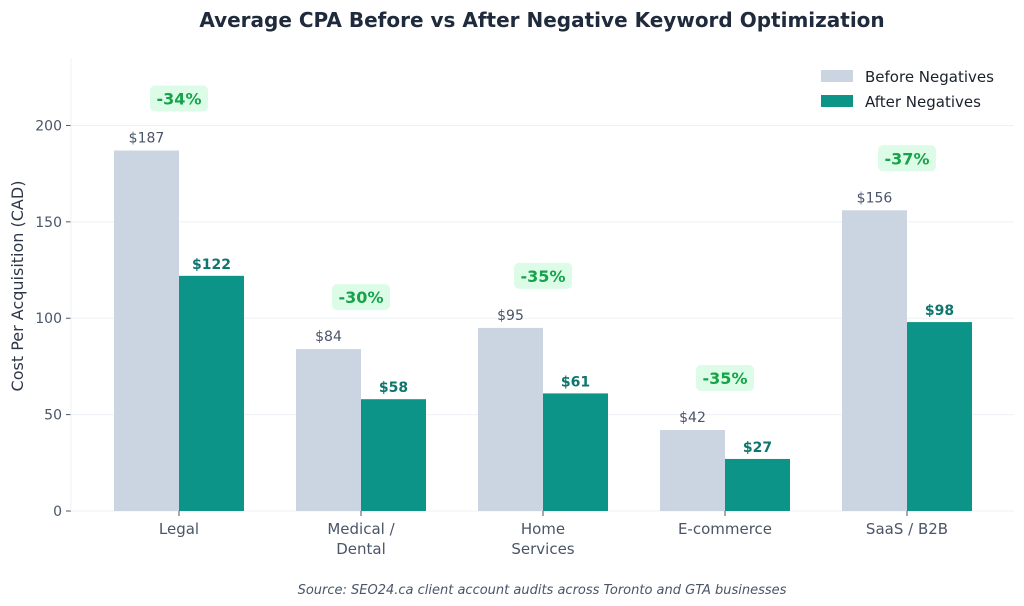 The width and height of the screenshot is (1024, 606). I want to click on y-tick-label: 150, so click(48, 223).